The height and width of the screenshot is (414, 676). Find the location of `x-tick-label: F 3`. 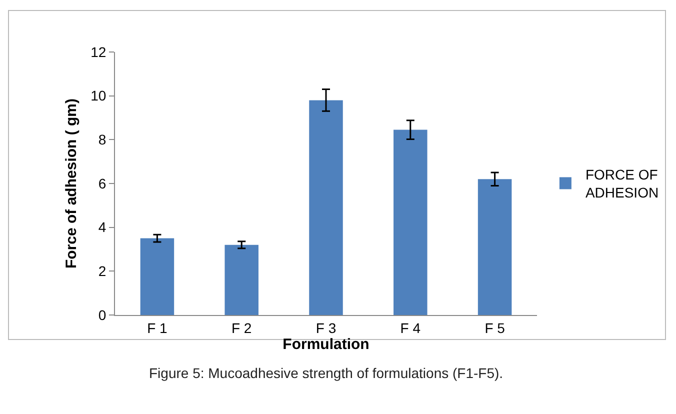

x-tick-label: F 3 is located at coordinates (326, 328).